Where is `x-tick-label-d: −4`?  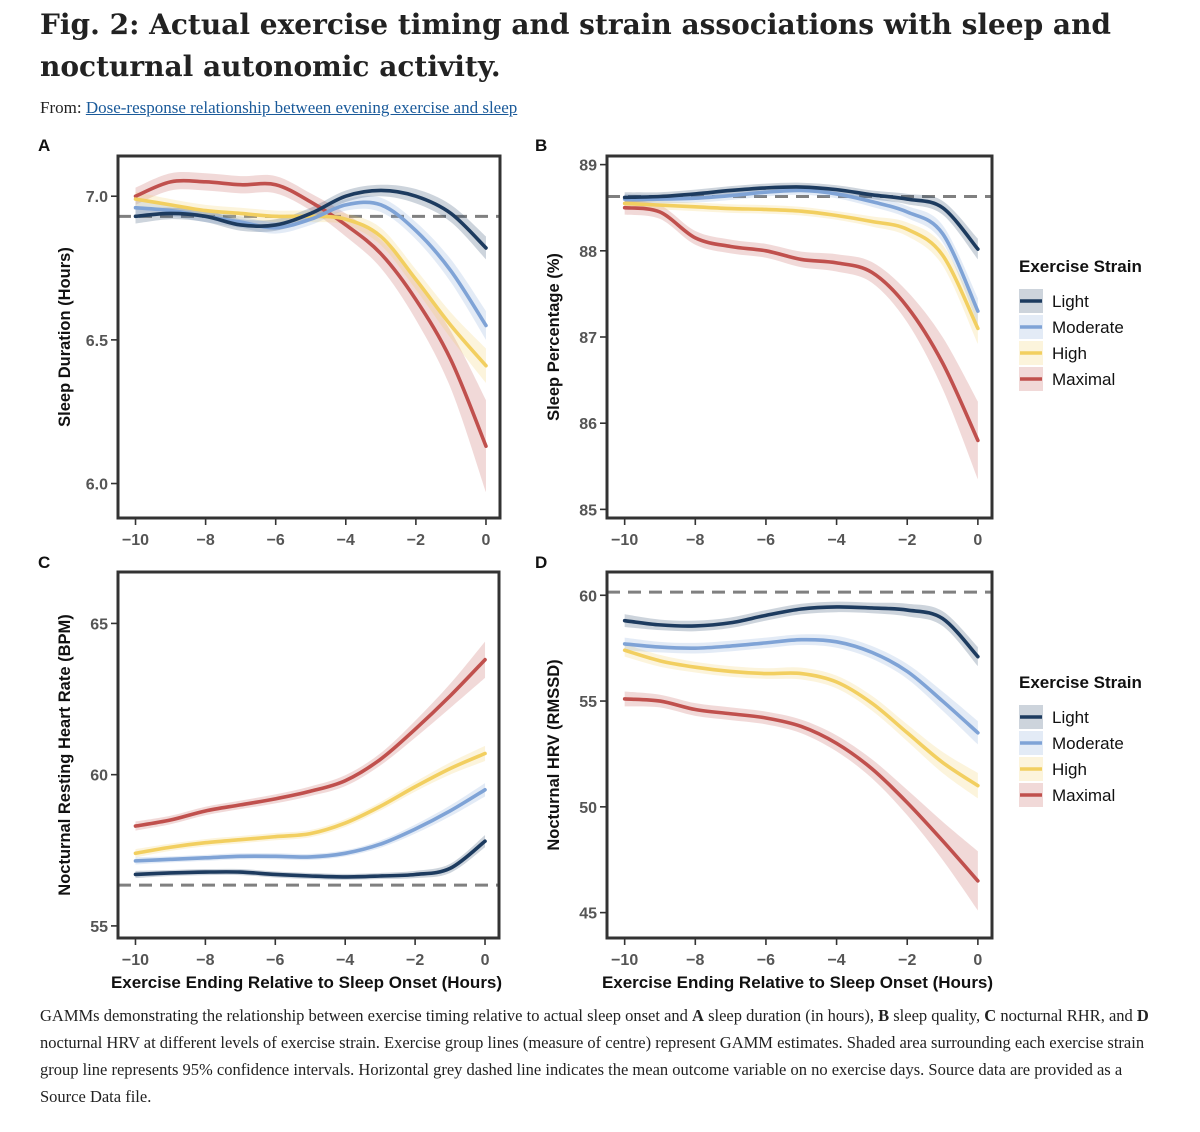
x-tick-label-d: −4 is located at coordinates (836, 960).